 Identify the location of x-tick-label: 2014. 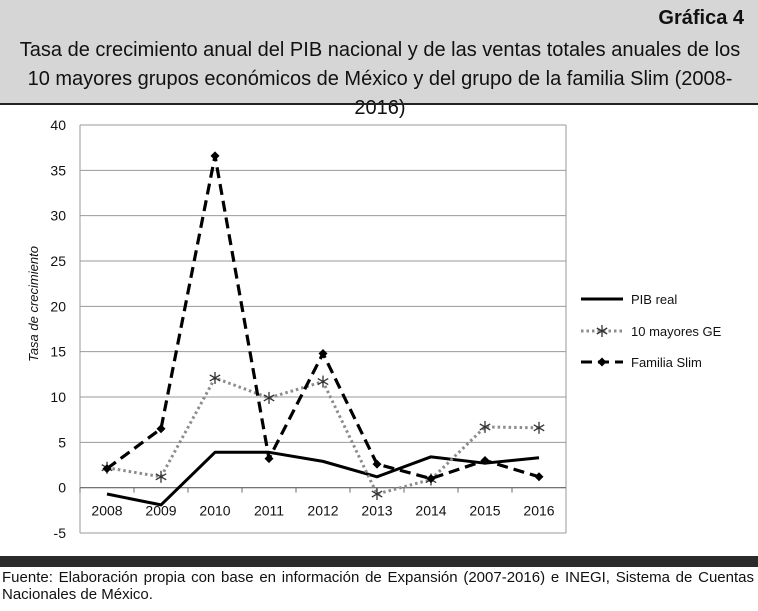
(430, 511).